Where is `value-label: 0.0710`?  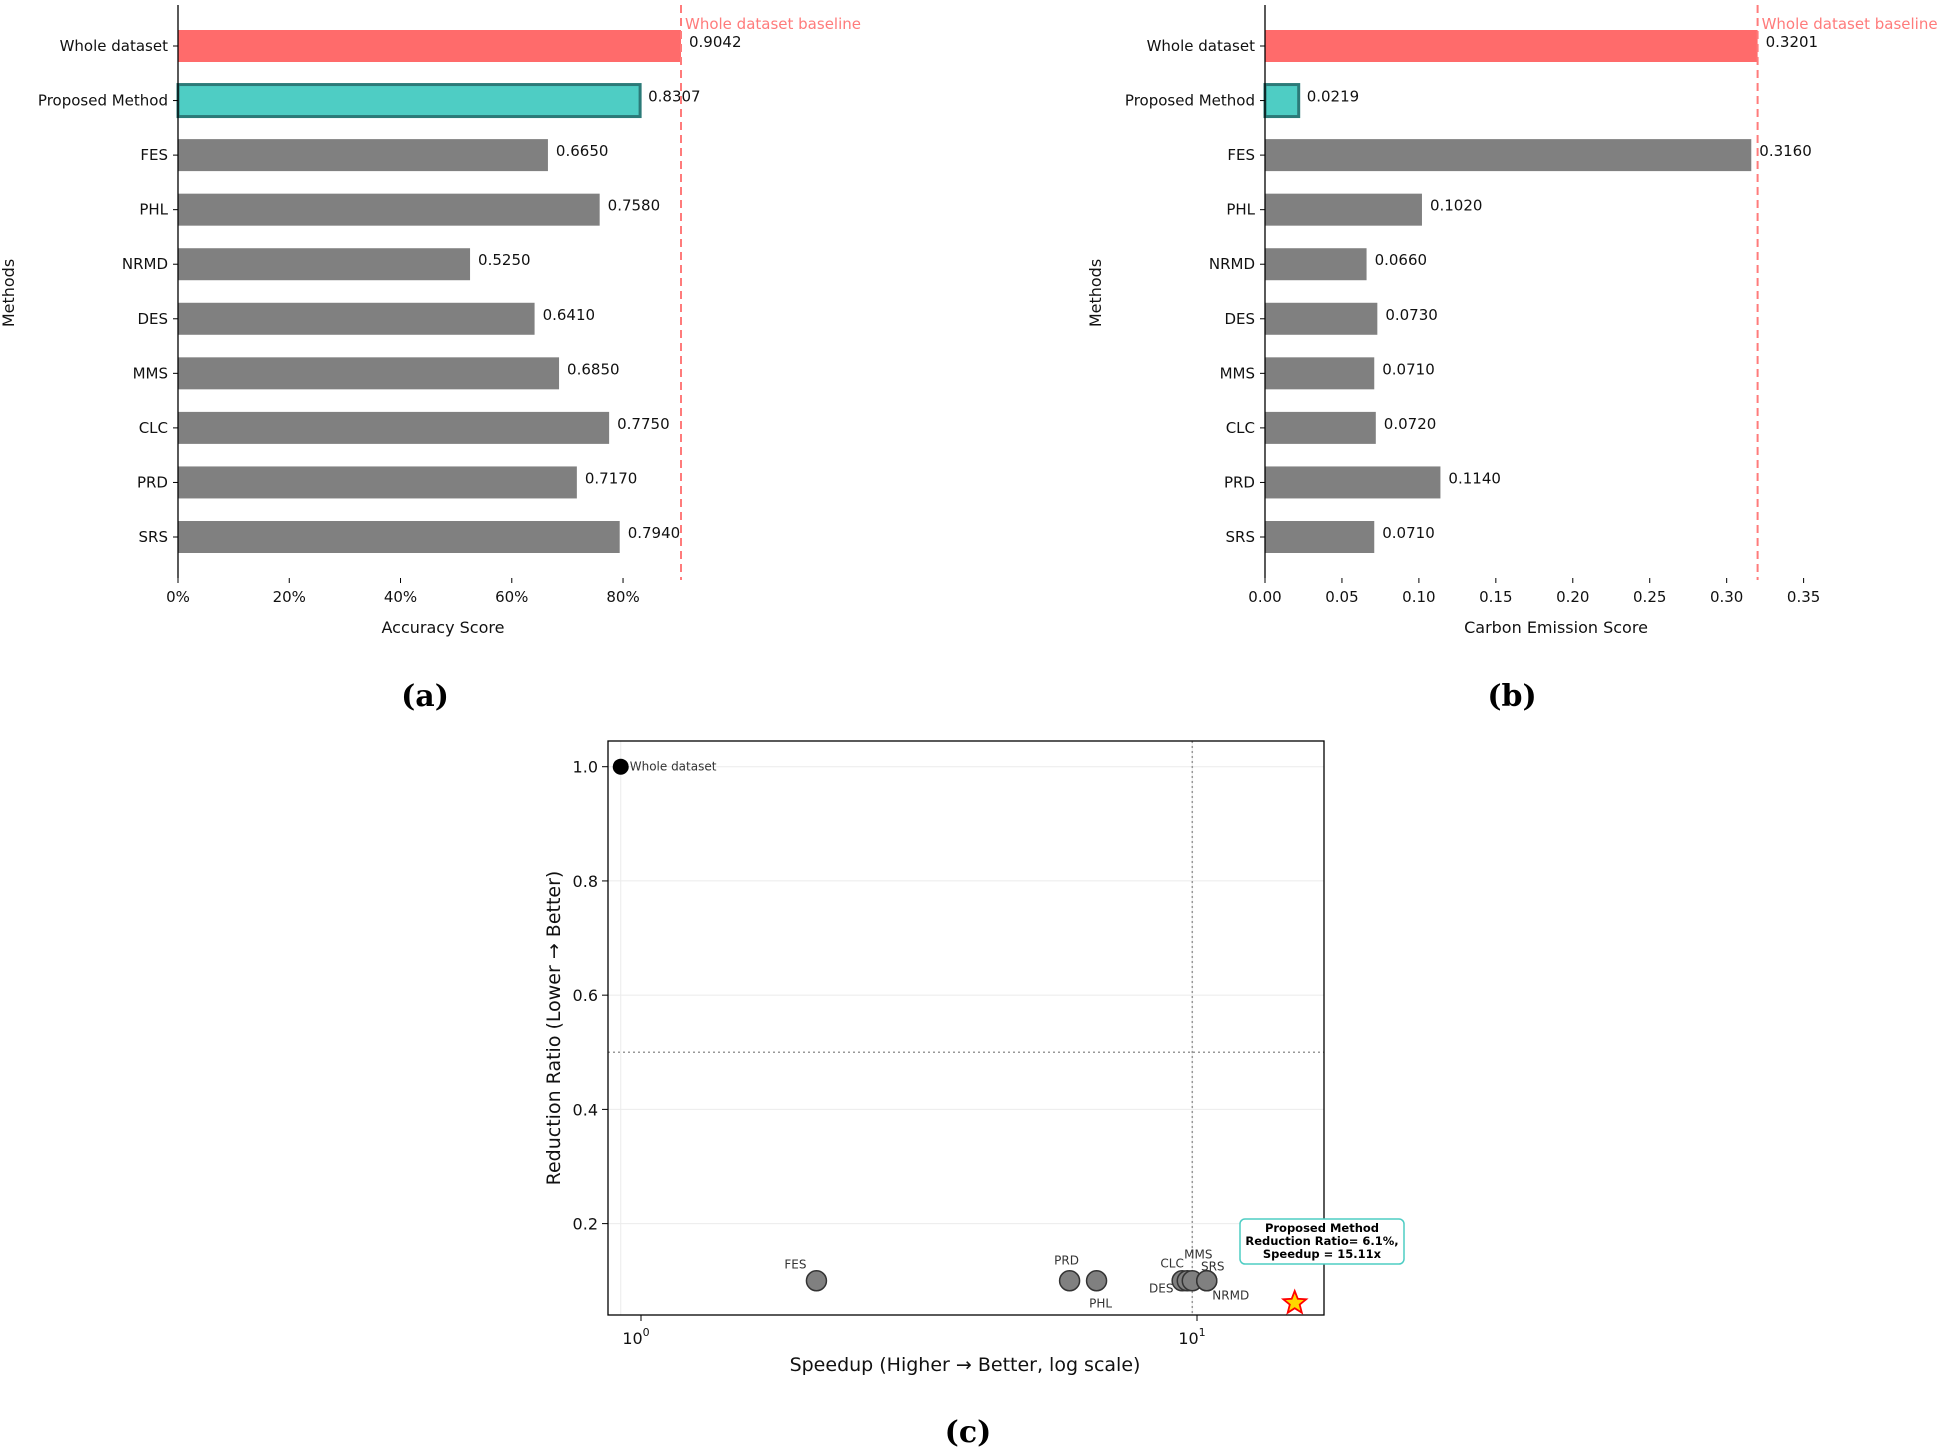 value-label: 0.0710 is located at coordinates (1408, 369).